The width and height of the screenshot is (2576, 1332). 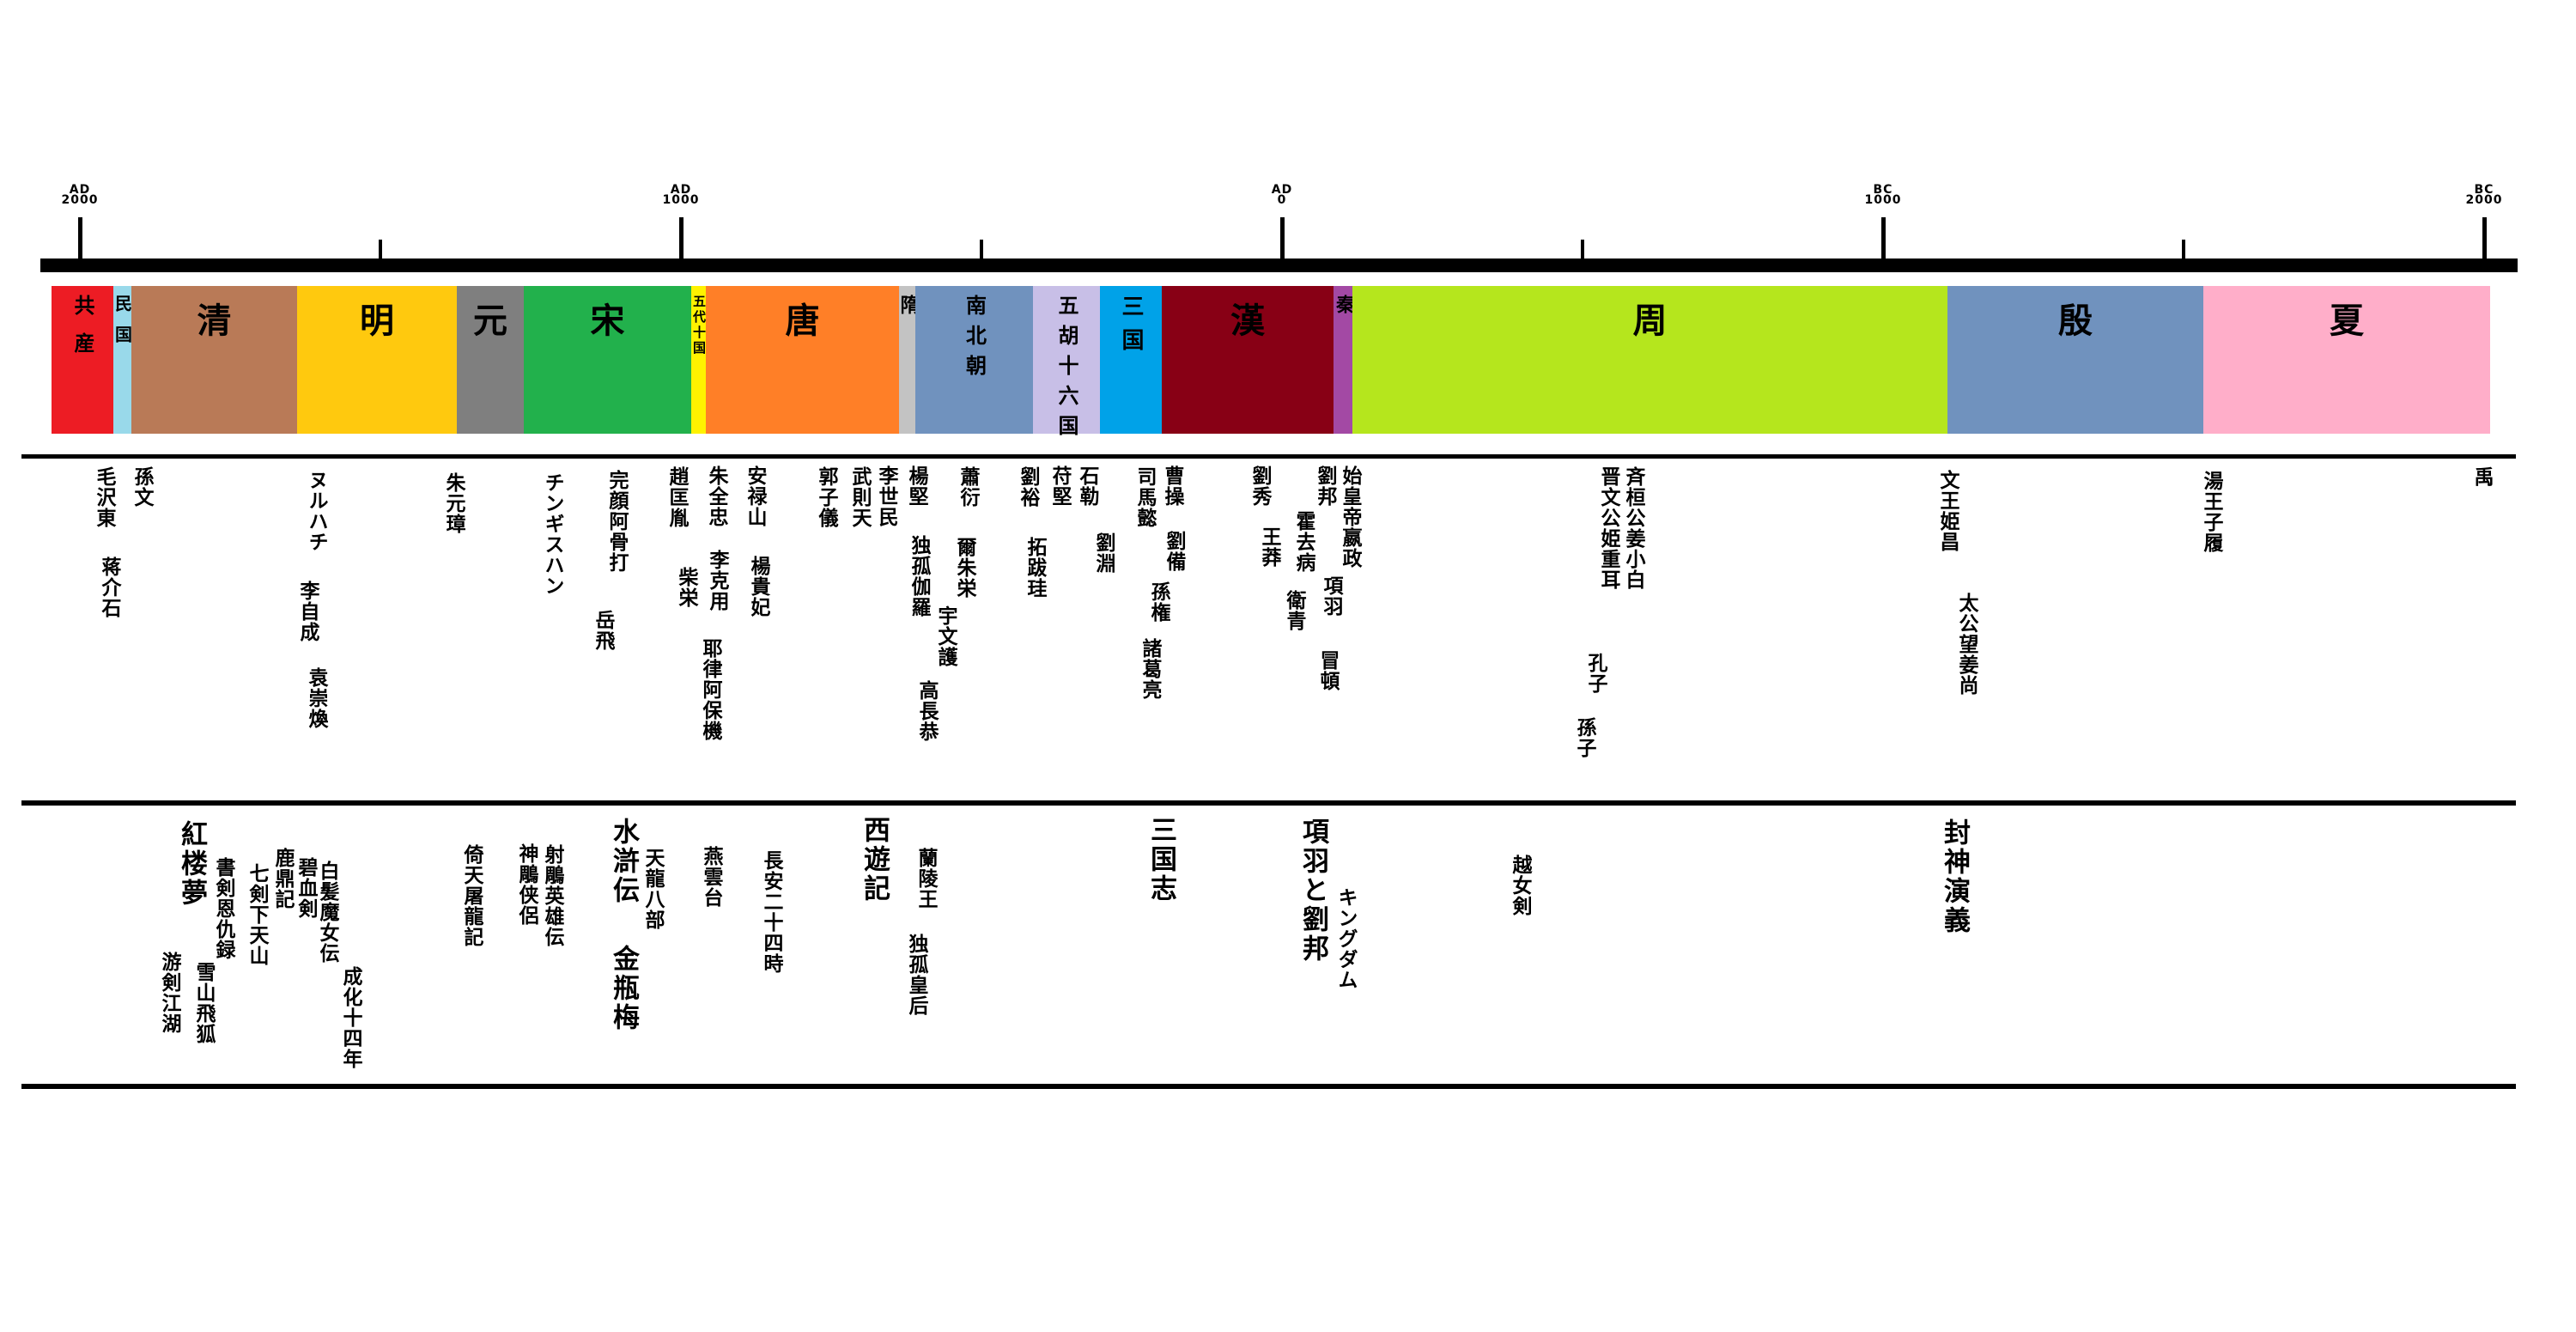 What do you see at coordinates (490, 321) in the screenshot?
I see `era-label: 元` at bounding box center [490, 321].